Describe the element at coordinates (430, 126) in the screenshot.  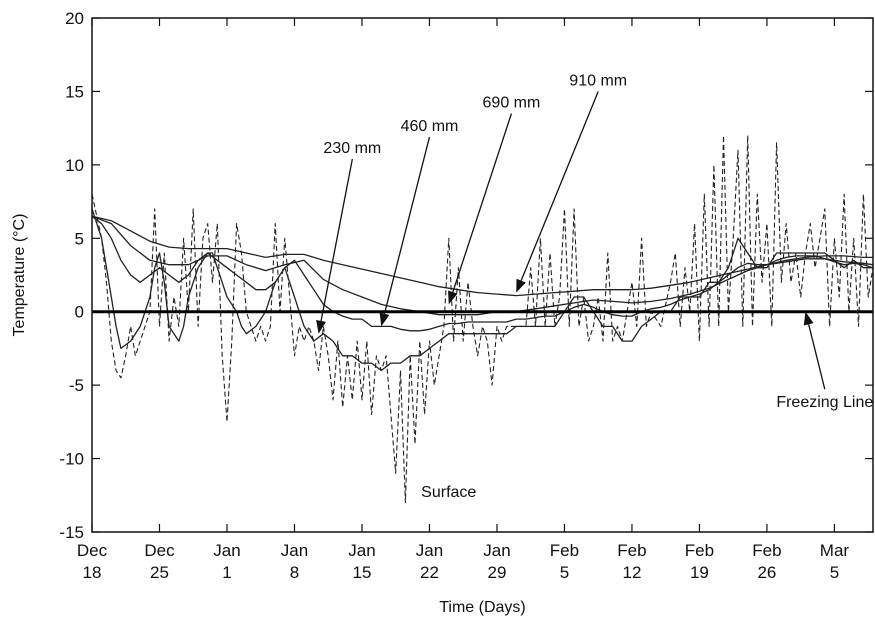
I see `annotation-label: 460 mm` at that location.